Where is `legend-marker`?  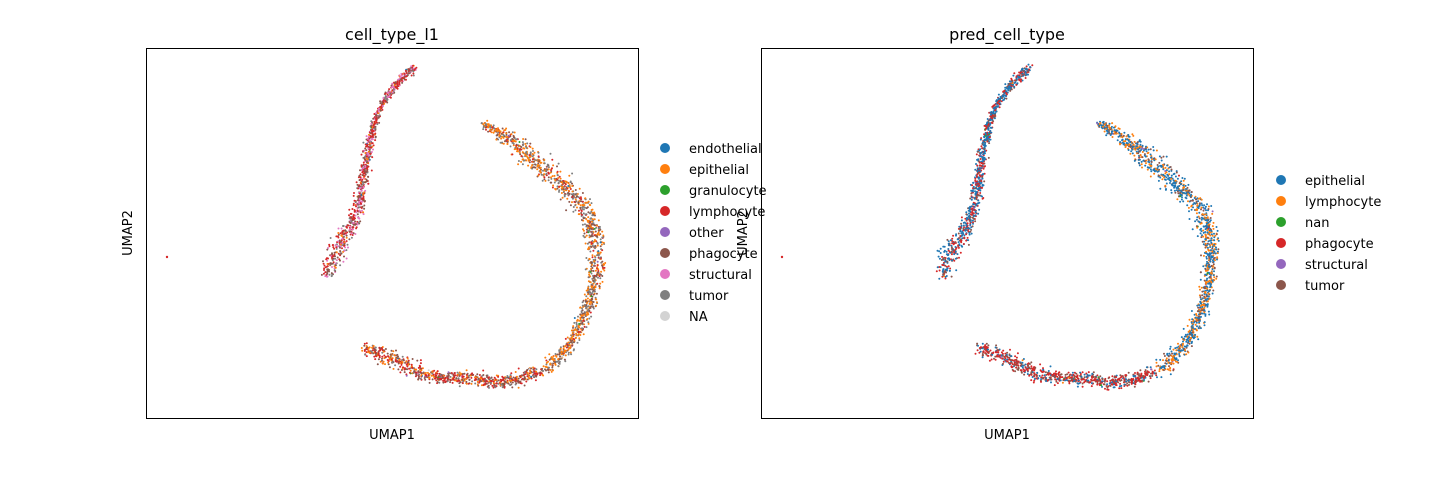 legend-marker is located at coordinates (665, 211).